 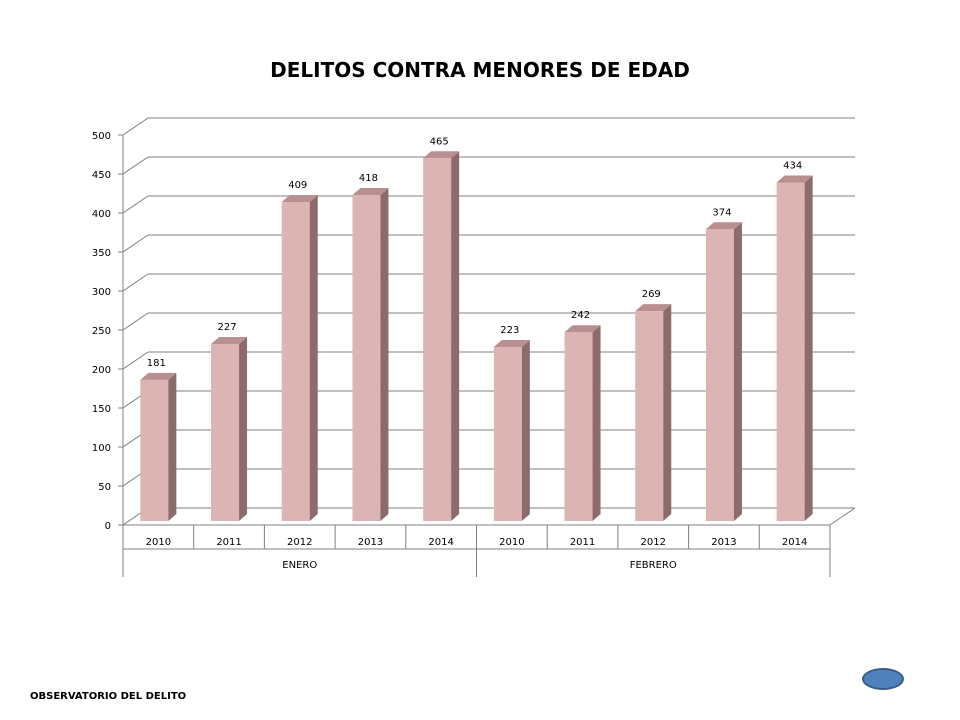 What do you see at coordinates (101, 409) in the screenshot?
I see `y-tick-label: 150` at bounding box center [101, 409].